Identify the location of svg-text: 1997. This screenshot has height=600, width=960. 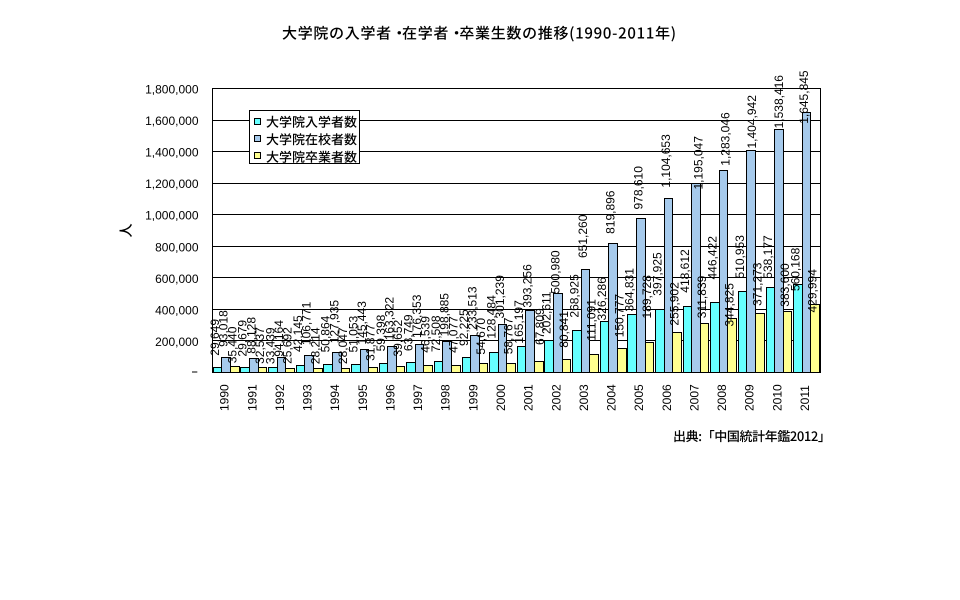
(418, 397).